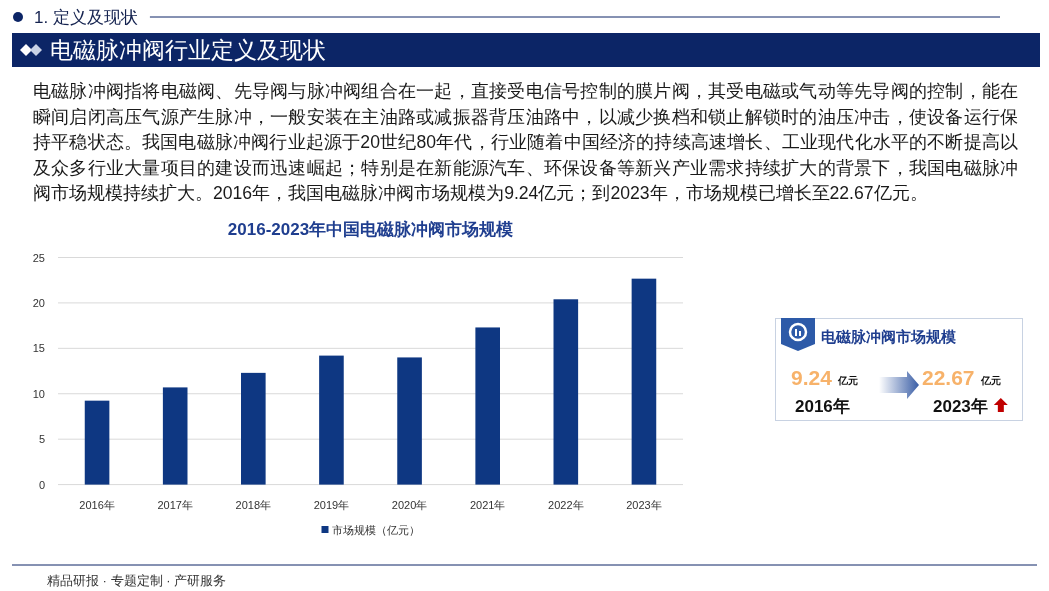 Image resolution: width=1049 pixels, height=591 pixels. Describe the element at coordinates (375, 529) in the screenshot. I see `legend-label: 市场规模（亿元）` at that location.